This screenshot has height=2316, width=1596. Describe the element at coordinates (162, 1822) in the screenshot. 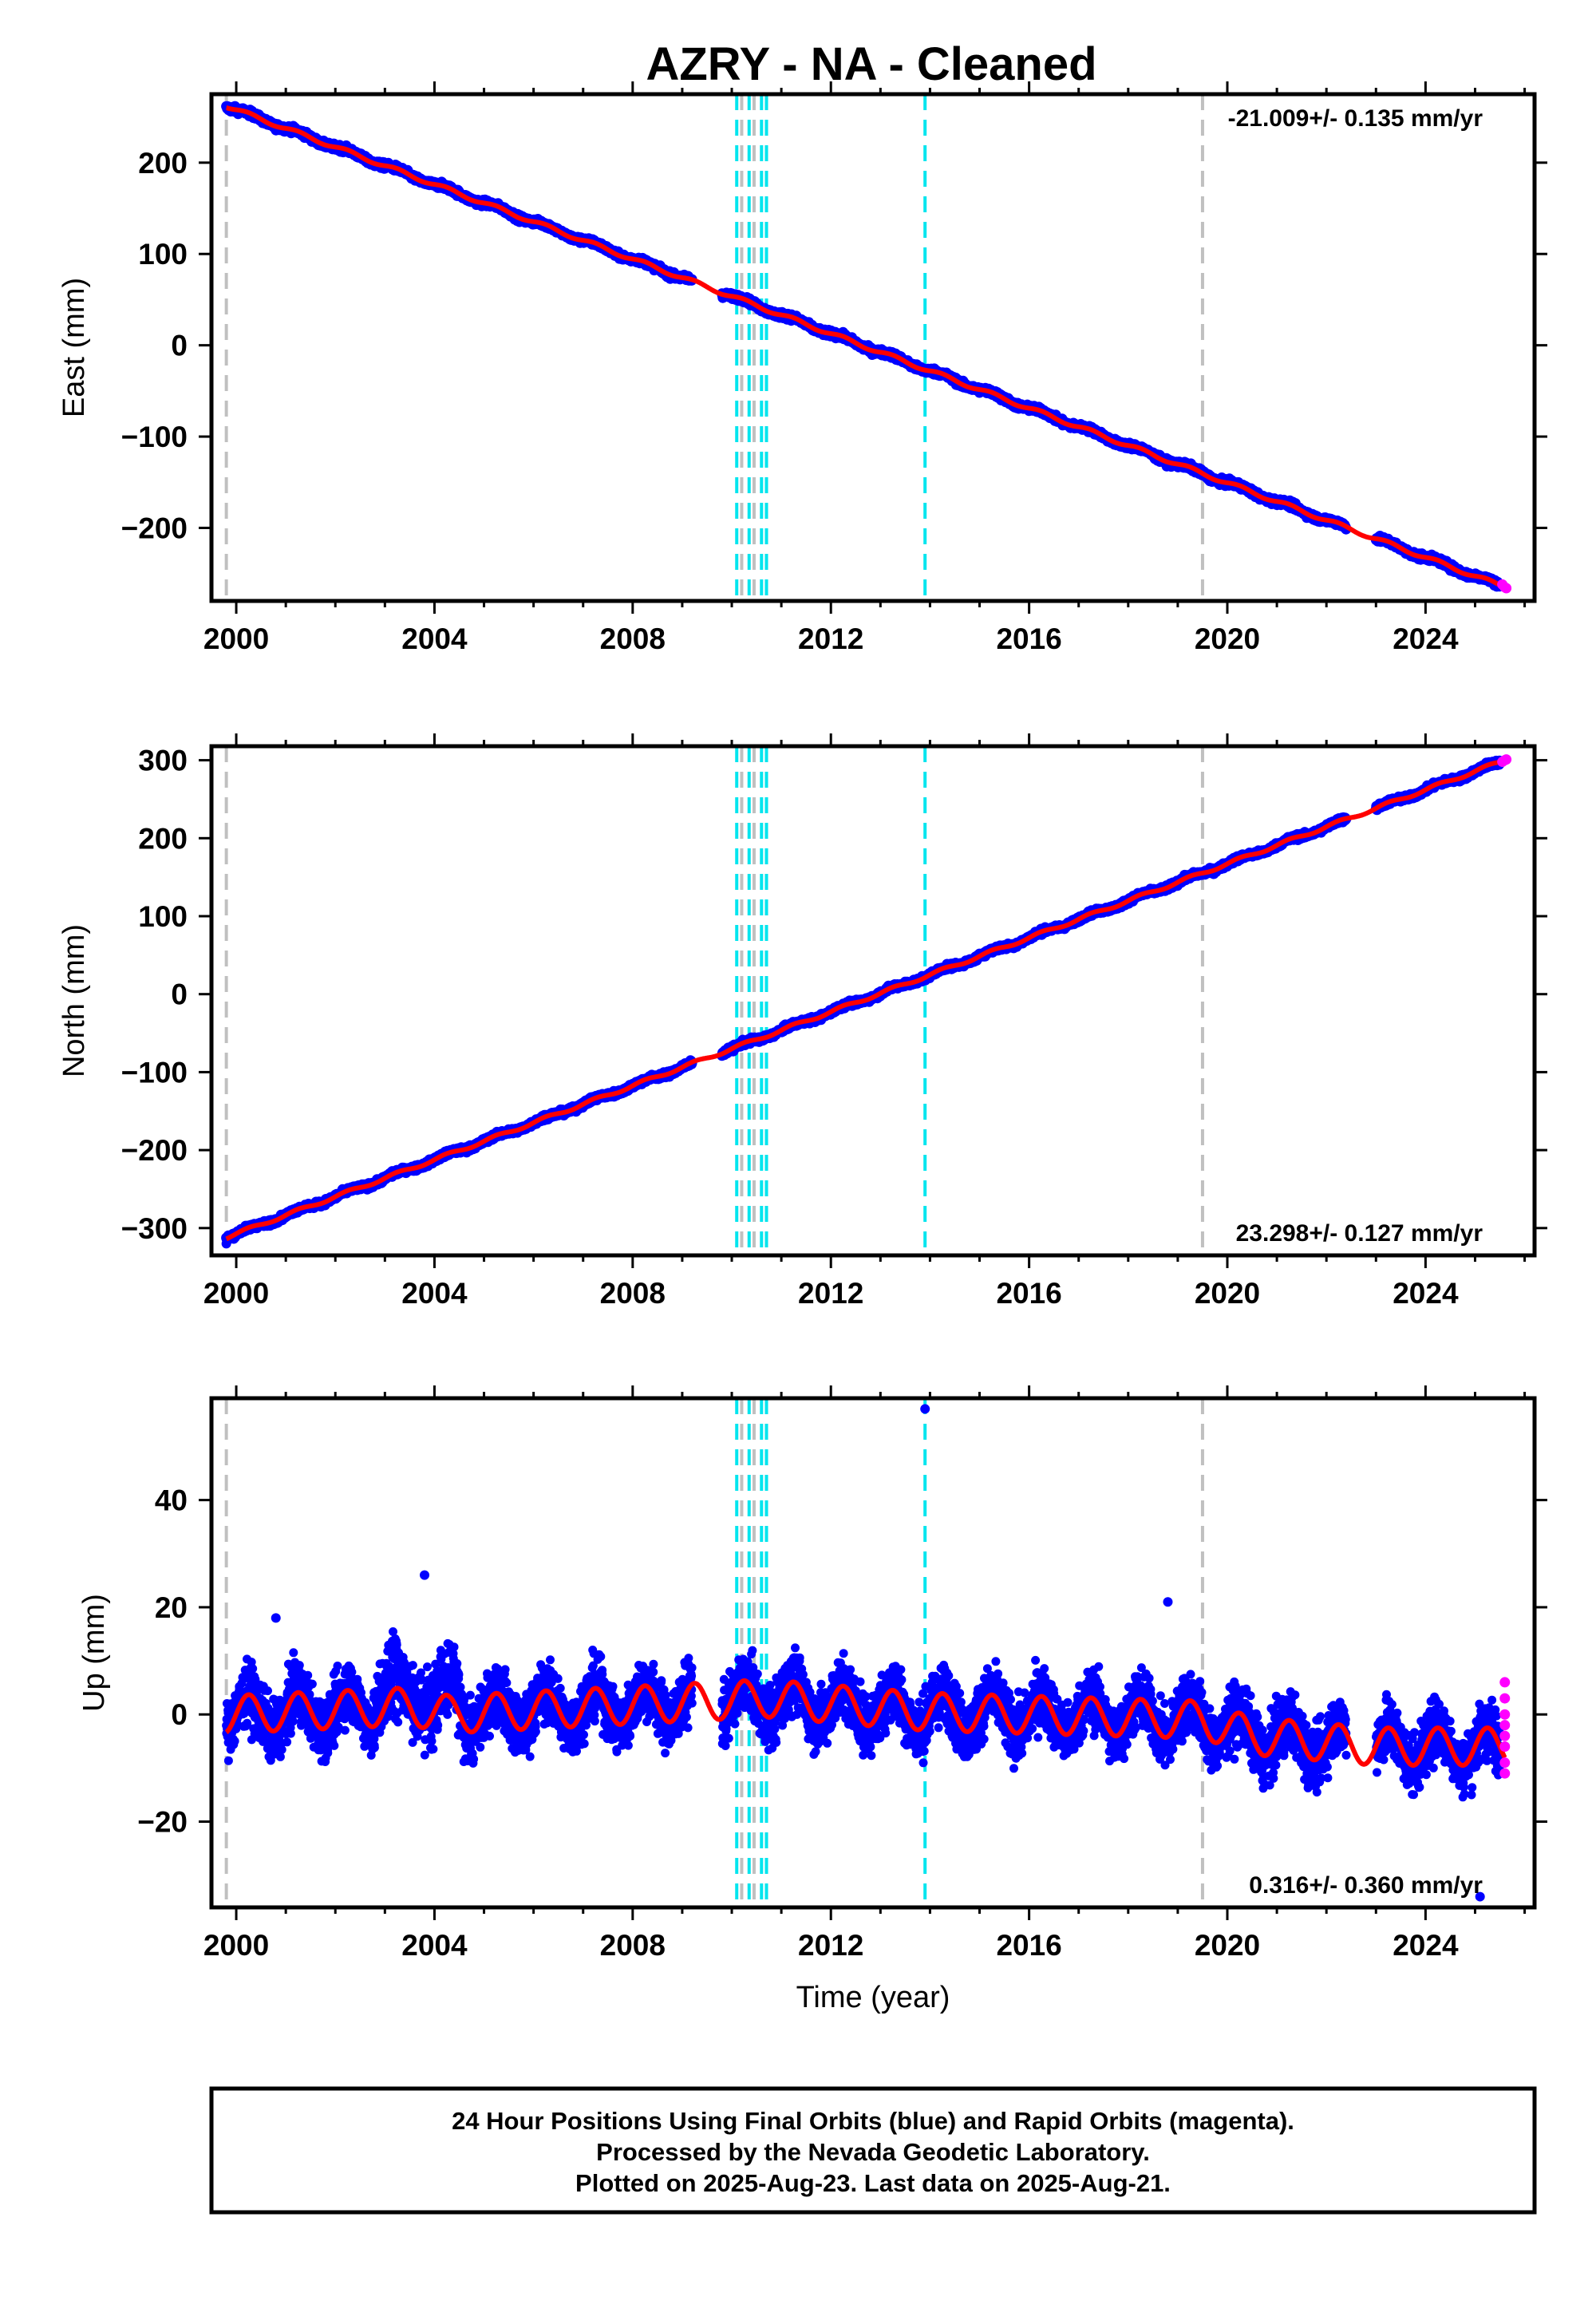

I see `y-tick-label: −20` at that location.